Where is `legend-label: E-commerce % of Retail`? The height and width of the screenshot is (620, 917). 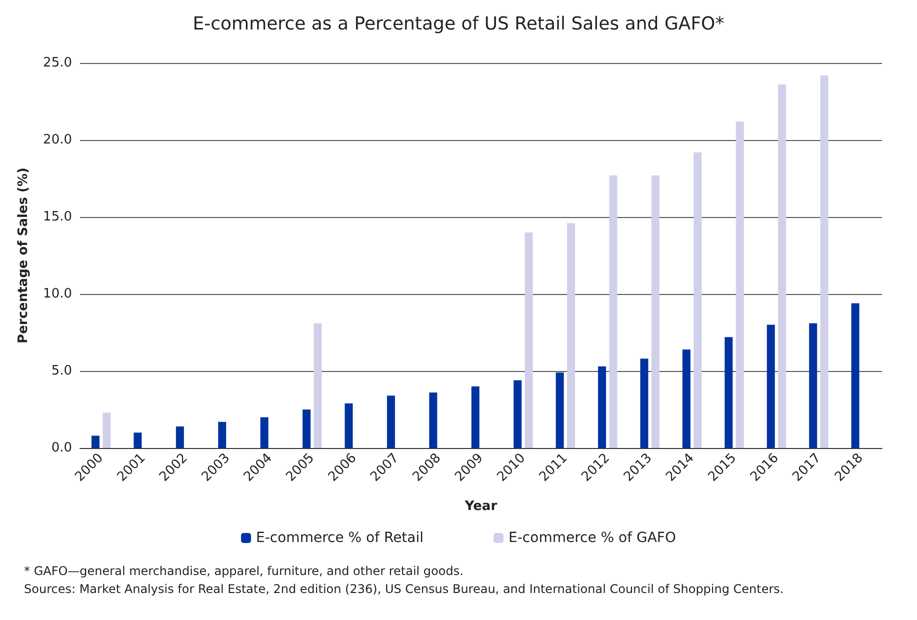 legend-label: E-commerce % of Retail is located at coordinates (340, 538).